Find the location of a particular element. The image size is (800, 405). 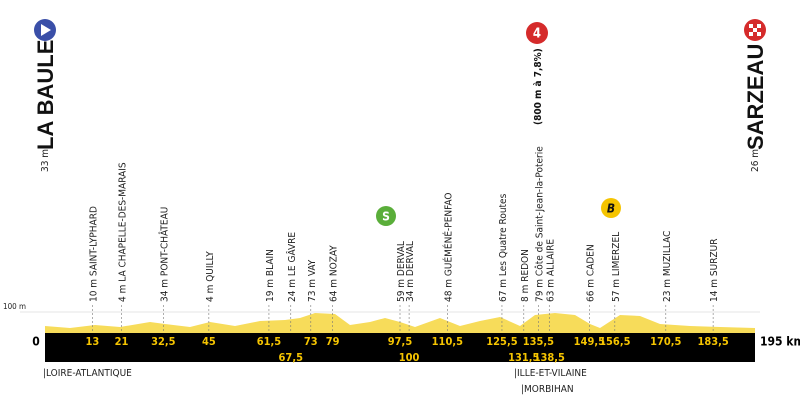

waypoint-label: 67 m Les Quatre Routes is located at coordinates (503, 247).